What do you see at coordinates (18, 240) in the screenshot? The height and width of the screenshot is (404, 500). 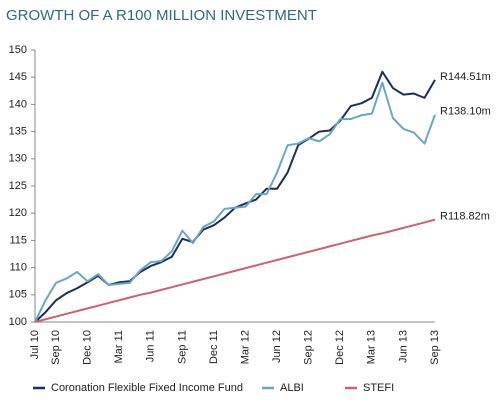 I see `y-tick-label: 115` at bounding box center [18, 240].